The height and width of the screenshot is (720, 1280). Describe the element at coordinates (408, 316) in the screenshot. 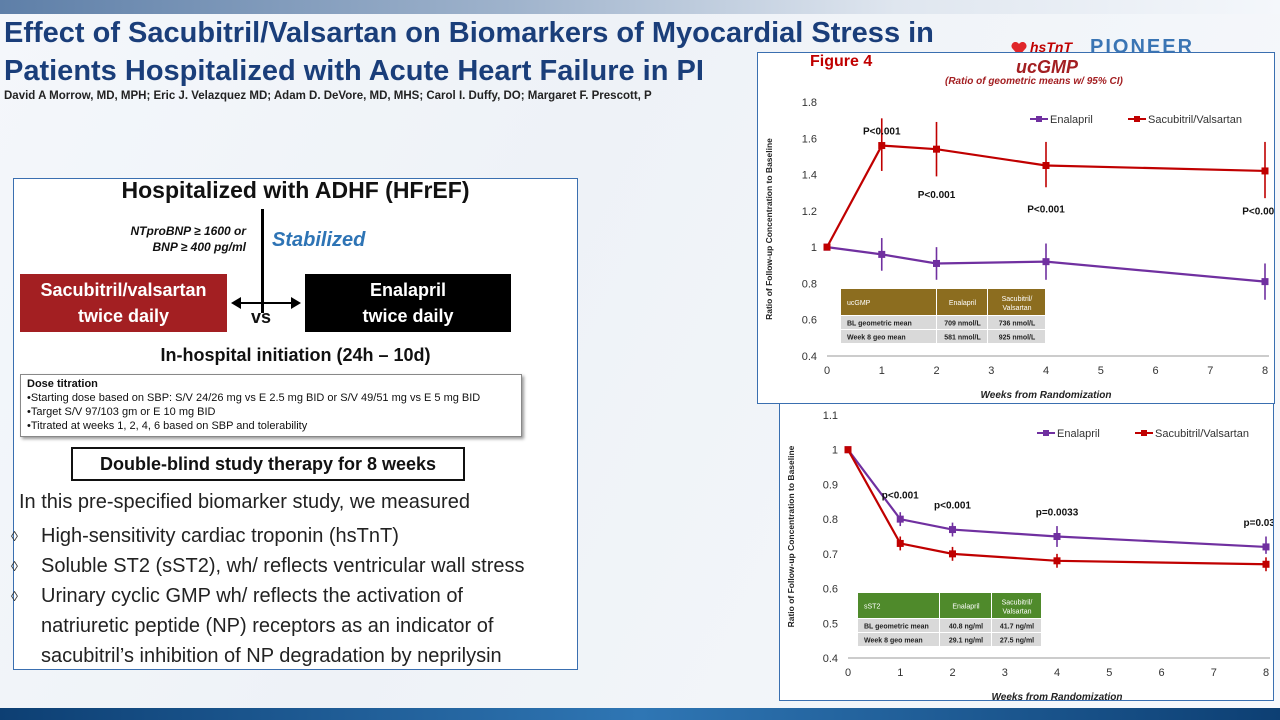

I see `arm-enalapril-line2: twice daily` at that location.